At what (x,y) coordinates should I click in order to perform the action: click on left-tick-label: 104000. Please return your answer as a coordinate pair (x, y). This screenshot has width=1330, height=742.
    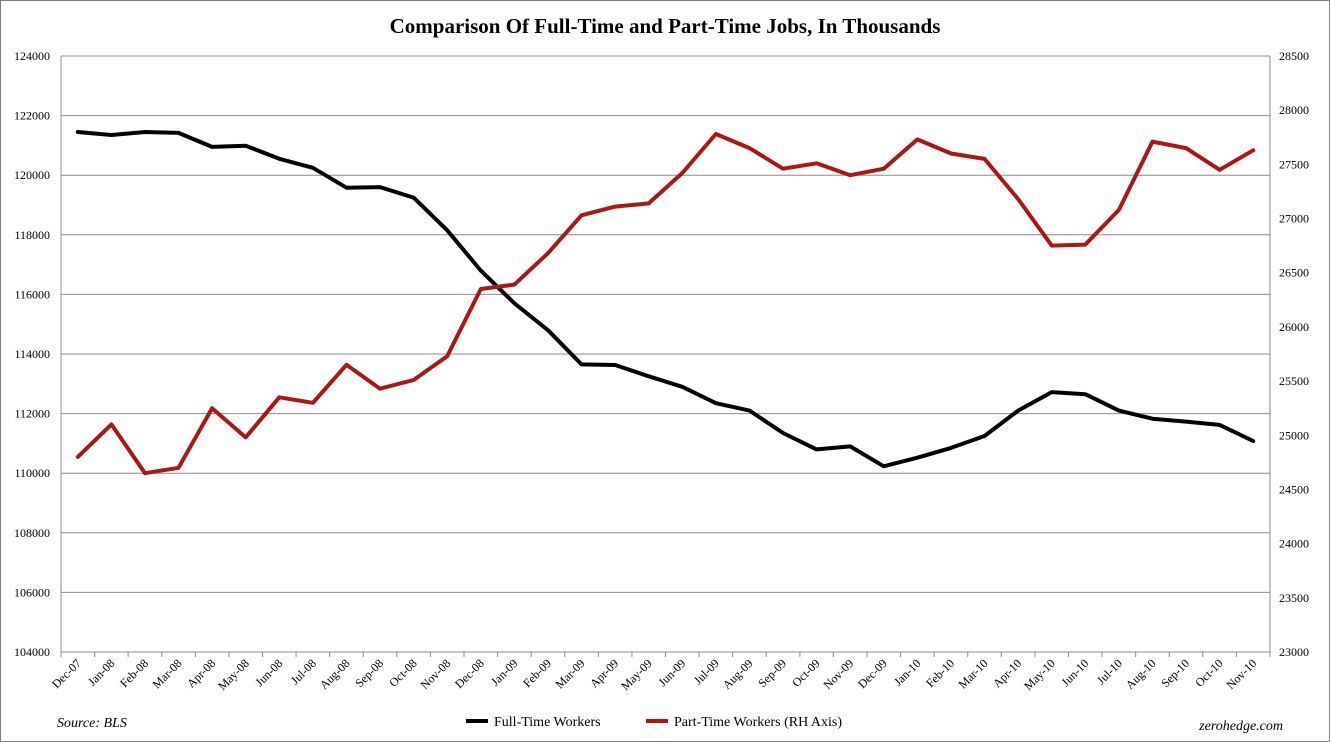
    Looking at the image, I should click on (32, 652).